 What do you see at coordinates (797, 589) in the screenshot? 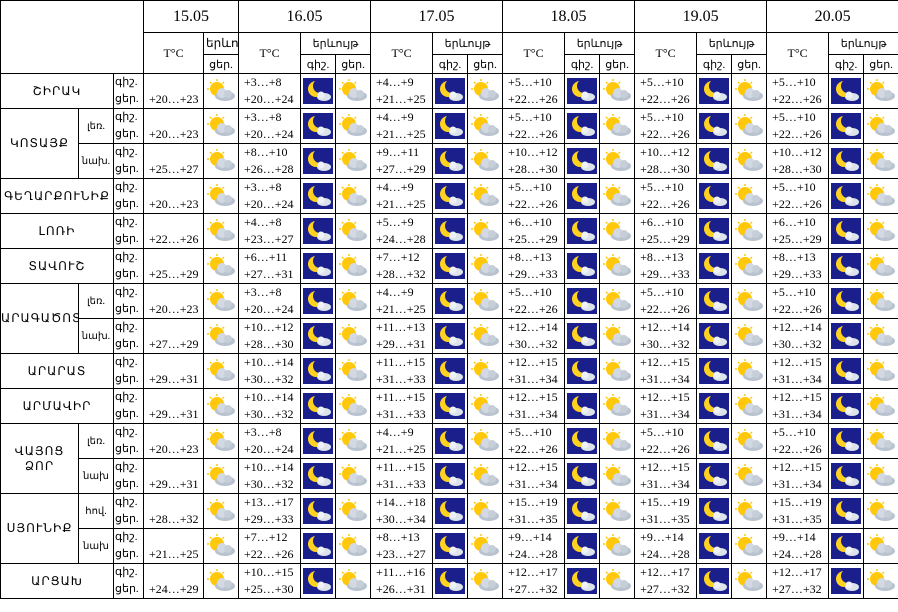
I see `day-temp: +27…+32` at bounding box center [797, 589].